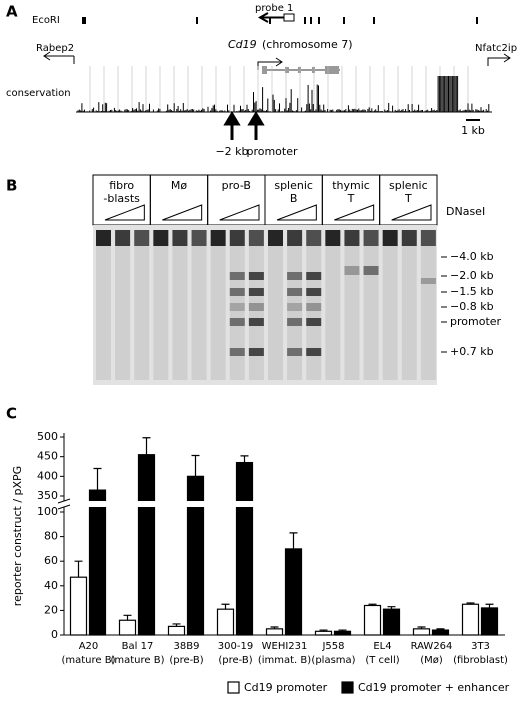  Describe the element at coordinates (293, 185) in the screenshot. I see `lane-label: splenic` at that location.